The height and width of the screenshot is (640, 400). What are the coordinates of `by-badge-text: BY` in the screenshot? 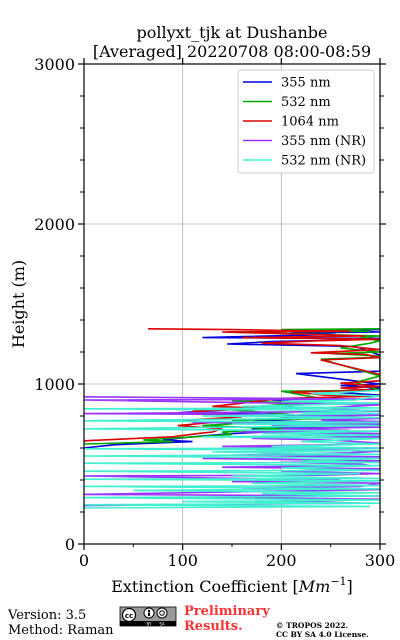 It's located at (150, 624).